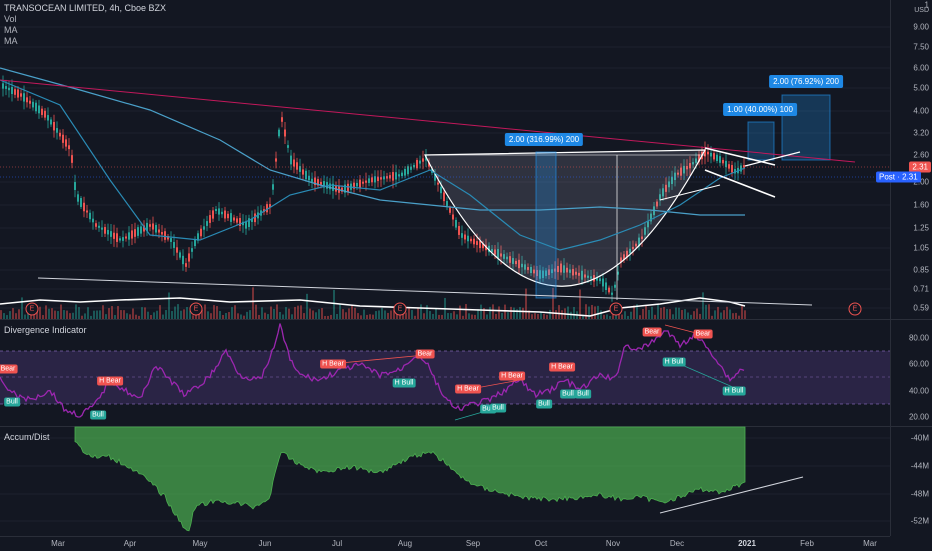 The height and width of the screenshot is (551, 932). What do you see at coordinates (740, 156) in the screenshot?
I see `flag-upper-line` at bounding box center [740, 156].